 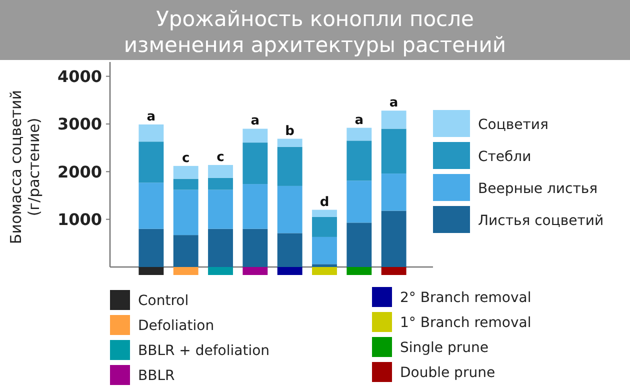 I want to click on text: BBLR, so click(x=157, y=376).